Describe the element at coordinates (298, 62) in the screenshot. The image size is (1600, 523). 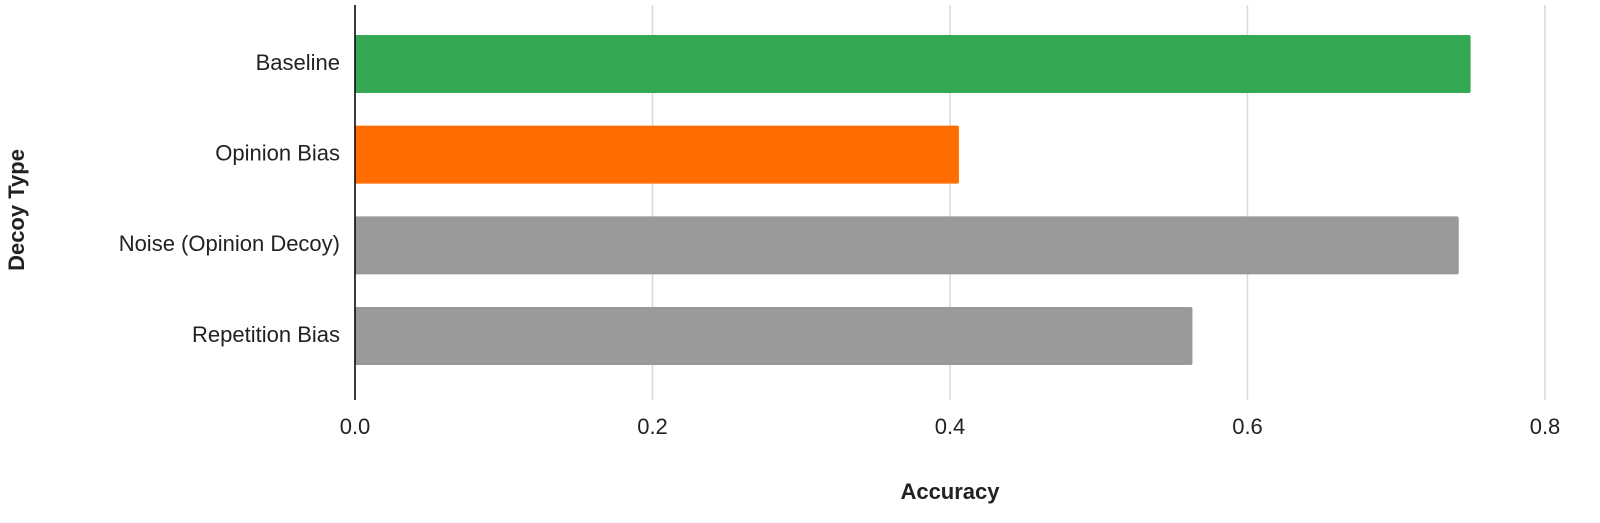
I see `y-tick-label: Baseline` at that location.